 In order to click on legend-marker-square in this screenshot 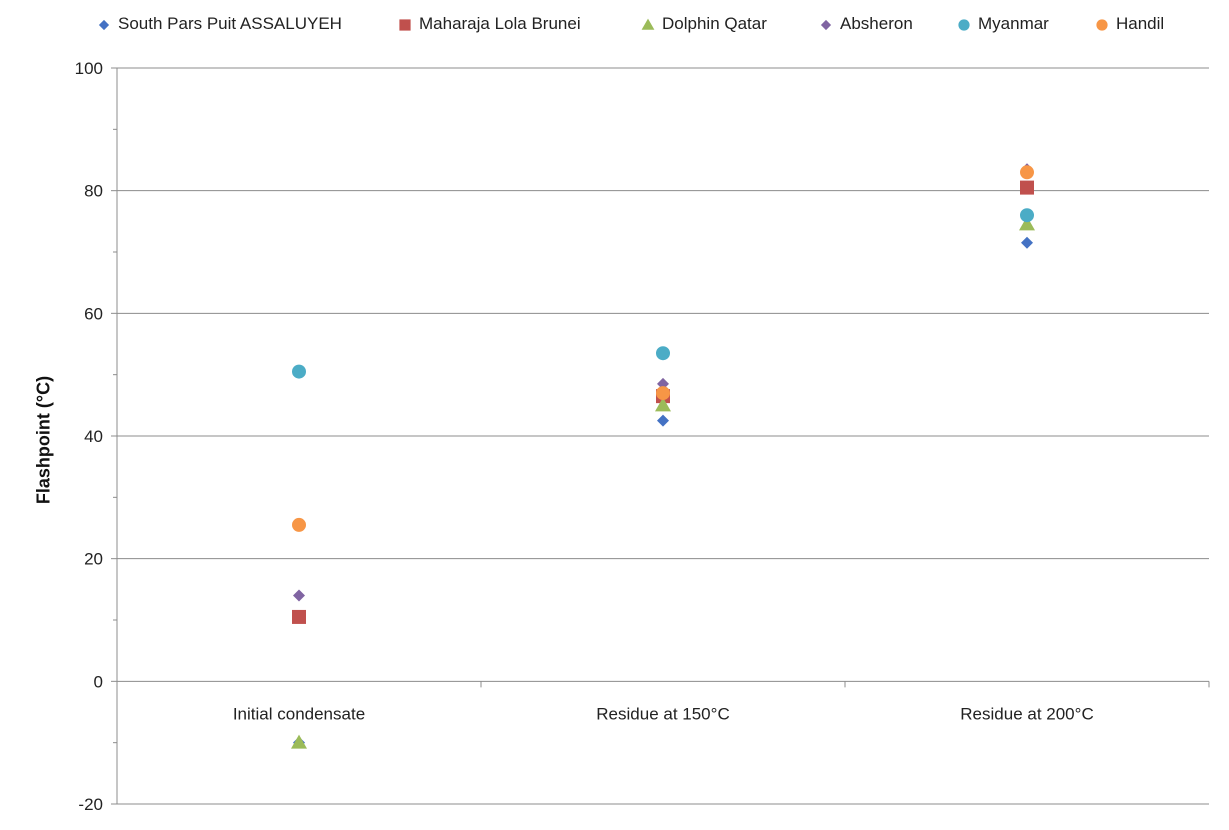, I will do `click(405, 25)`.